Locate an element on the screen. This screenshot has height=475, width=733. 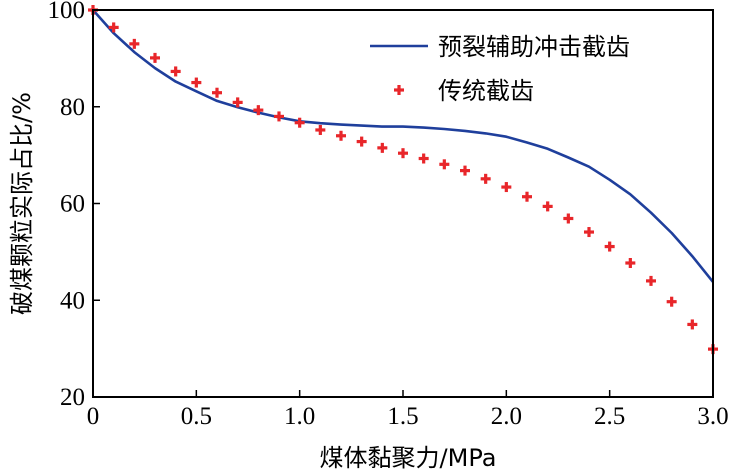
legend-marker is located at coordinates (399, 90).